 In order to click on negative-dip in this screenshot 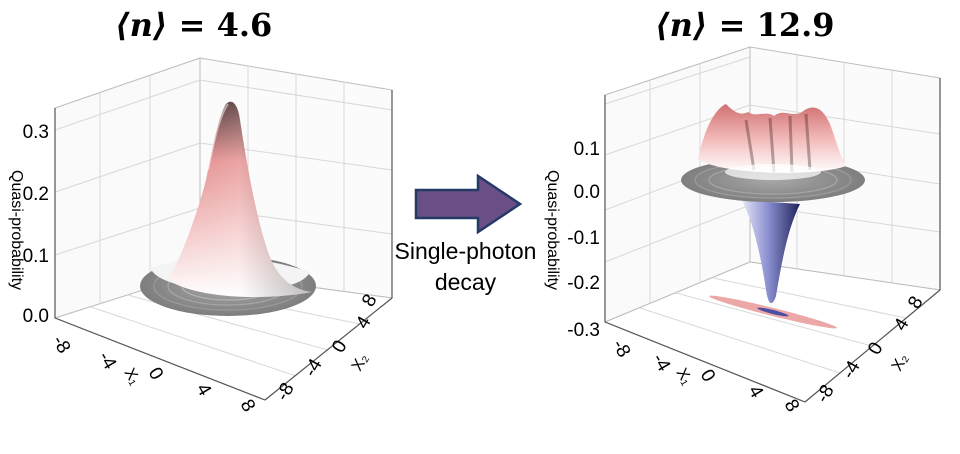, I will do `click(771, 252)`.